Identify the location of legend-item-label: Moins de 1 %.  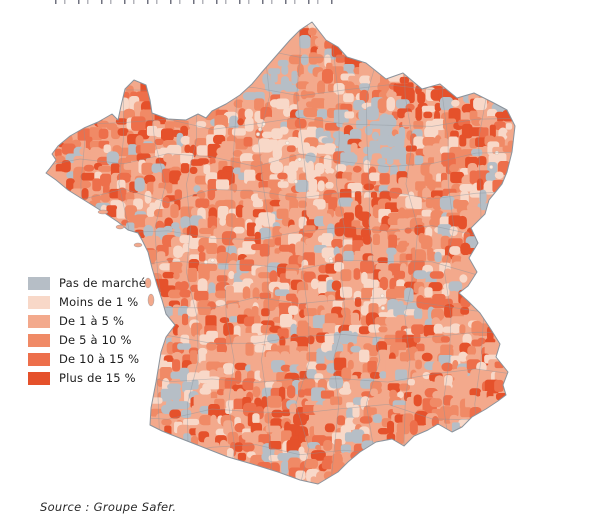
(99, 302).